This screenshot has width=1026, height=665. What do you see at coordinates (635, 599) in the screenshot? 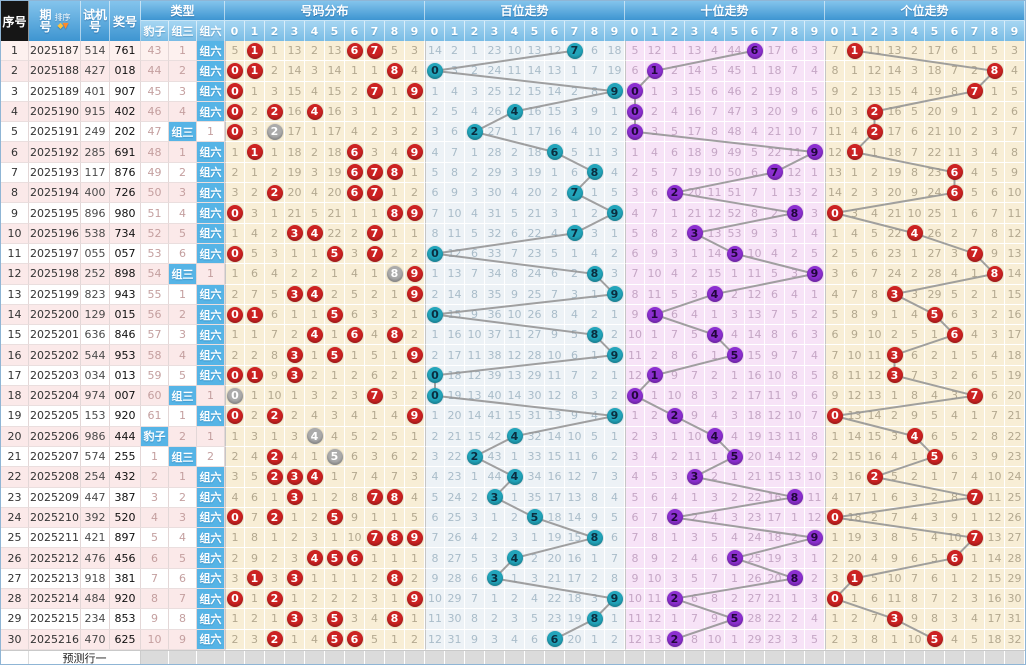
I see `cell-shi-0: 10` at bounding box center [635, 599].